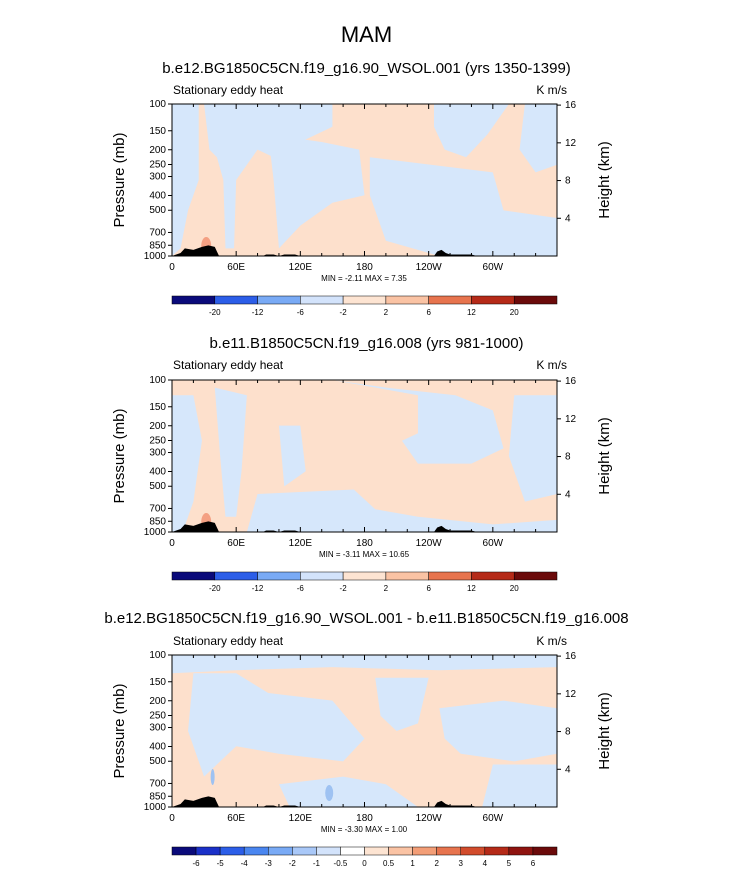 This screenshot has width=733, height=872. Describe the element at coordinates (364, 818) in the screenshot. I see `panel-3-xtick-label: 180` at that location.